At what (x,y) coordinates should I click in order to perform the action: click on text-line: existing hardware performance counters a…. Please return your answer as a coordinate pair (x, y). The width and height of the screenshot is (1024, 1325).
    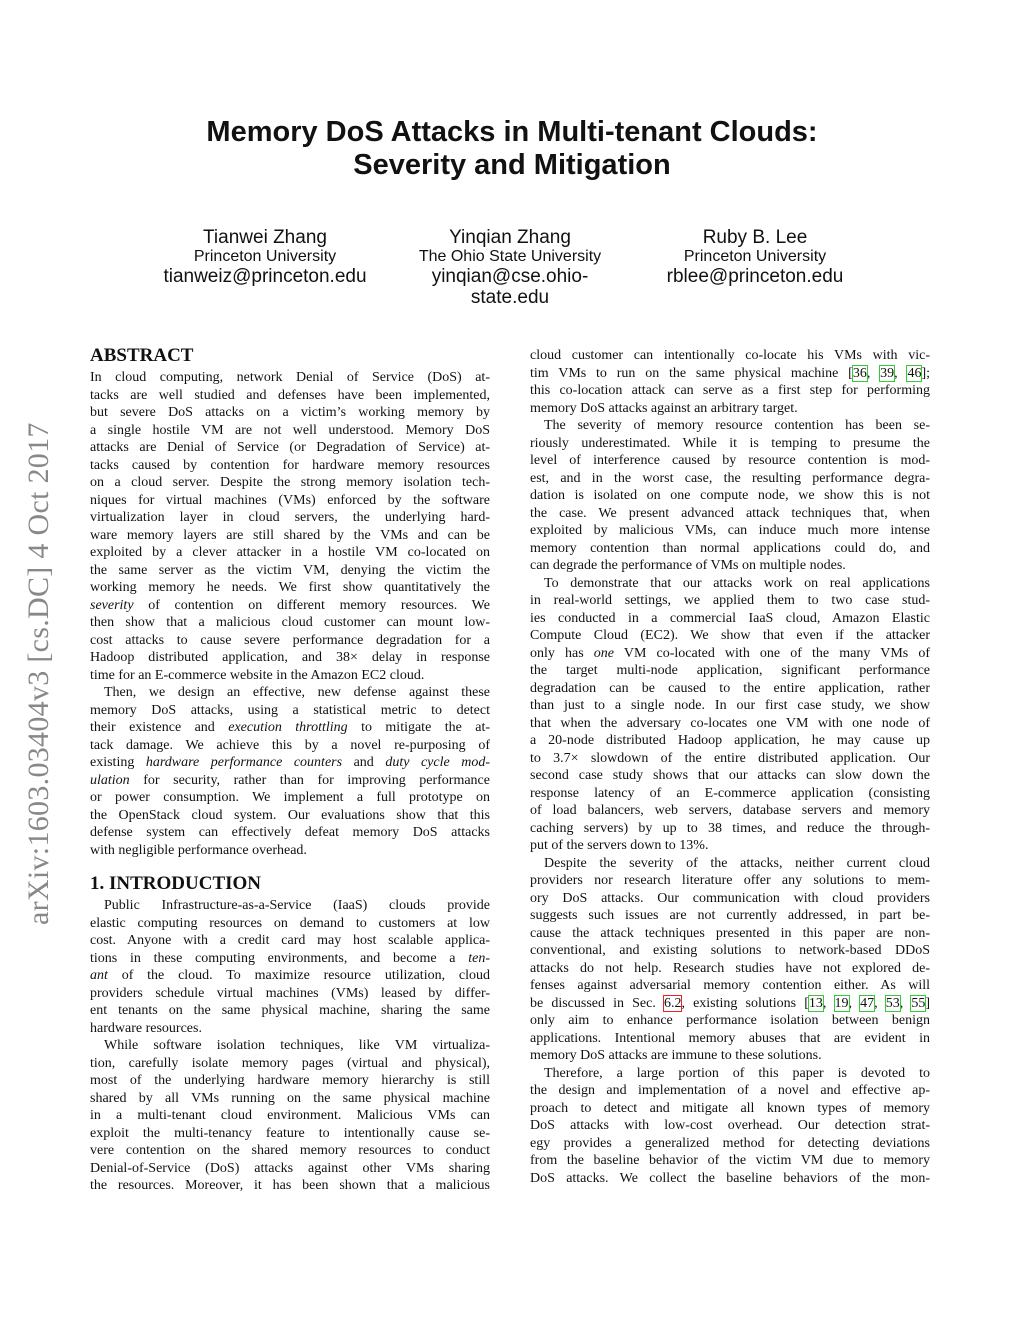
    Looking at the image, I should click on (290, 762).